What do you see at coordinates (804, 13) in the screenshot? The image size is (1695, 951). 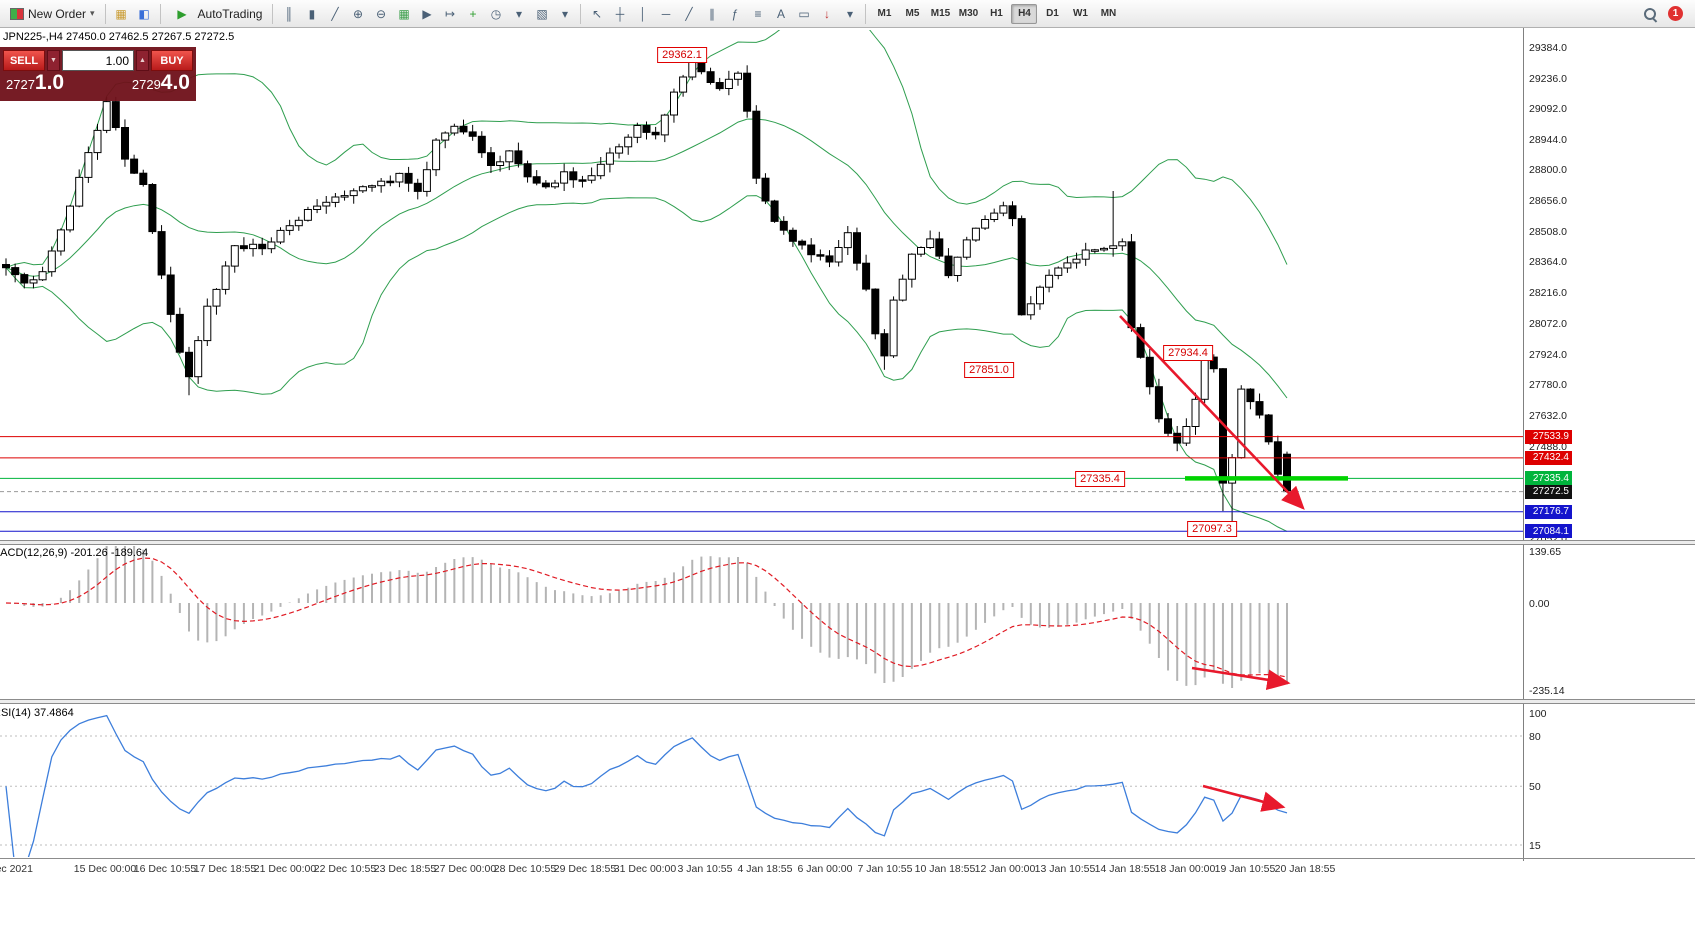 I see `label-icon: ▭` at bounding box center [804, 13].